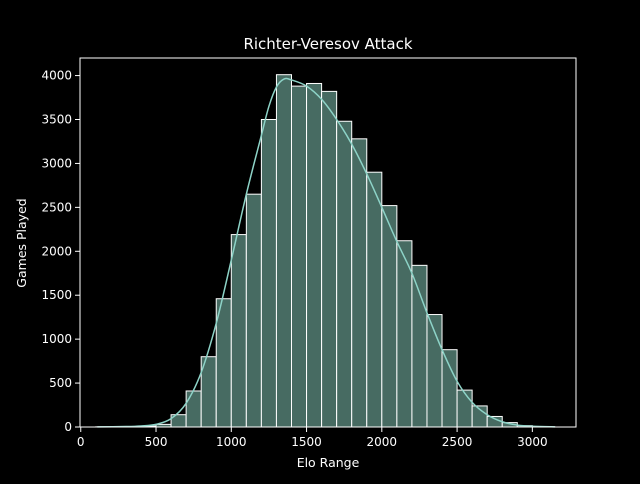 The height and width of the screenshot is (484, 640). Describe the element at coordinates (60, 383) in the screenshot. I see `y-tick-label: 500` at that location.